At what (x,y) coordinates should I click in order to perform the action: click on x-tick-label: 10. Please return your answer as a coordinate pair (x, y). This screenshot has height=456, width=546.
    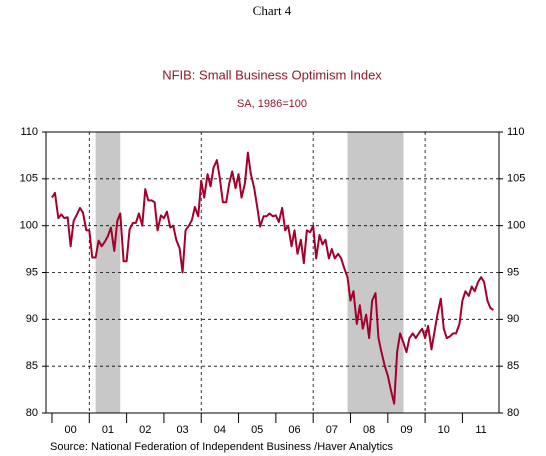
    Looking at the image, I should click on (444, 430).